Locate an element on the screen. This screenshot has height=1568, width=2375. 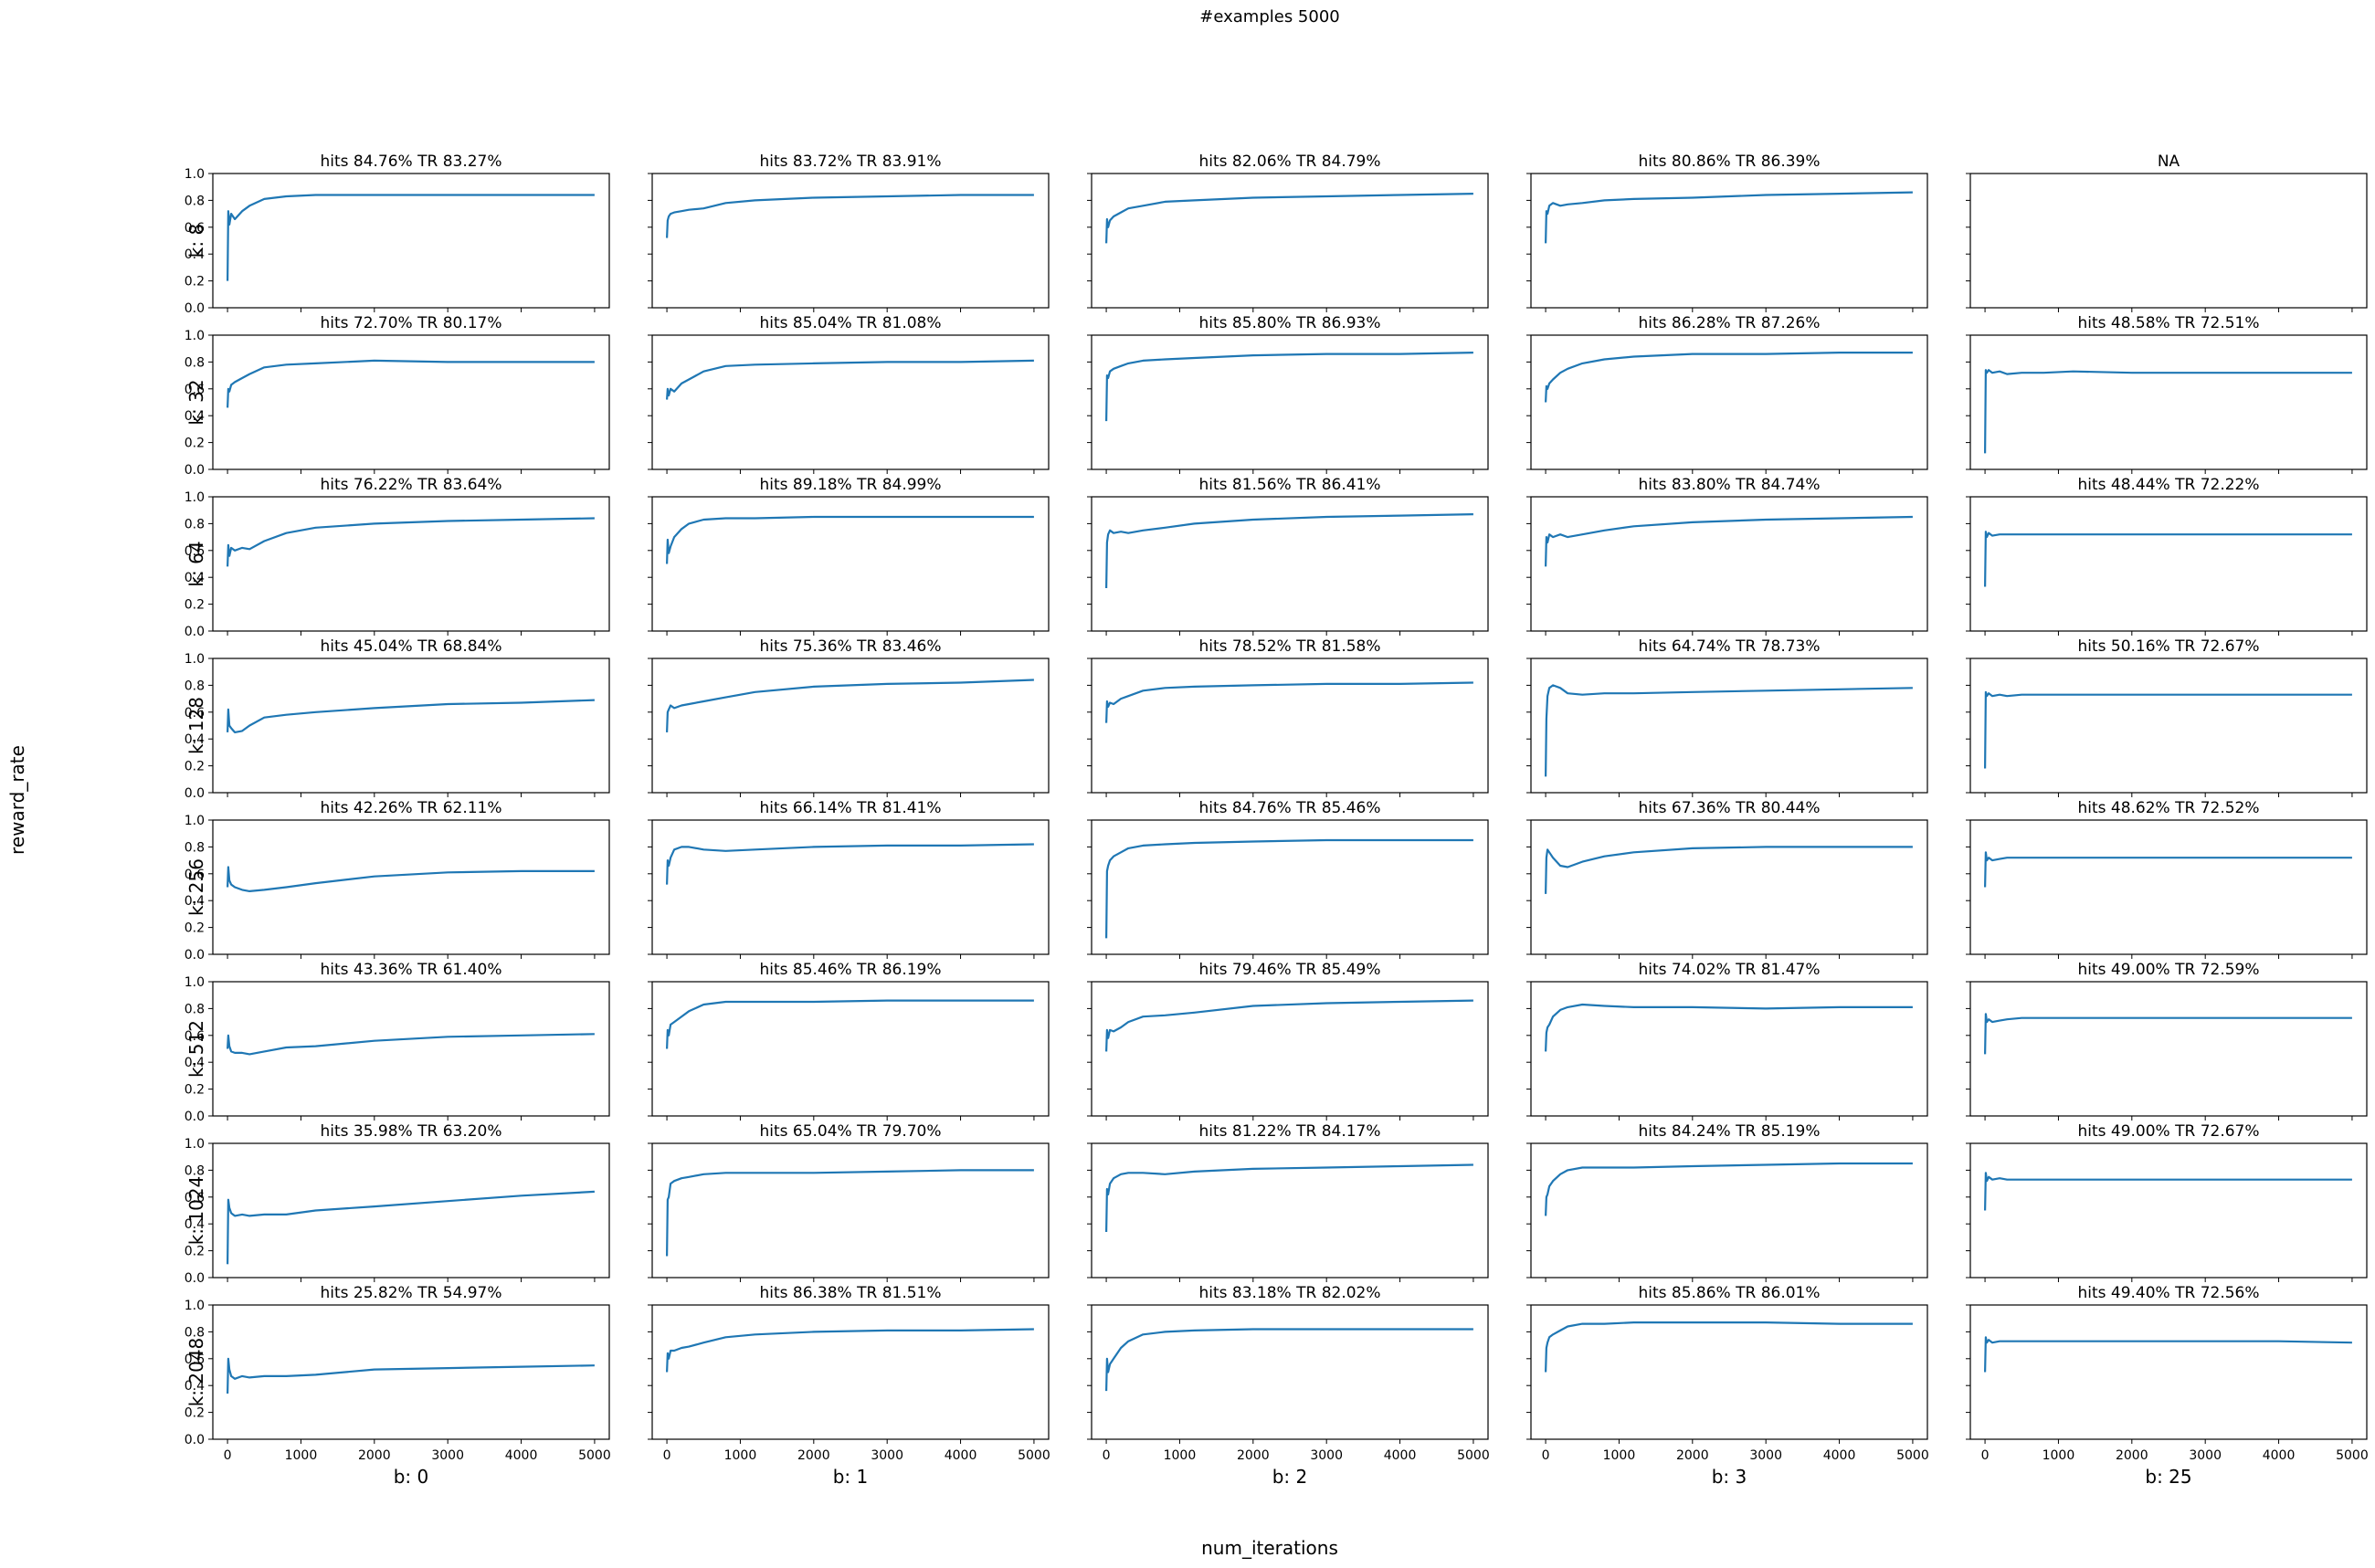
subplot-k0-b4: NA is located at coordinates (2167, 232).